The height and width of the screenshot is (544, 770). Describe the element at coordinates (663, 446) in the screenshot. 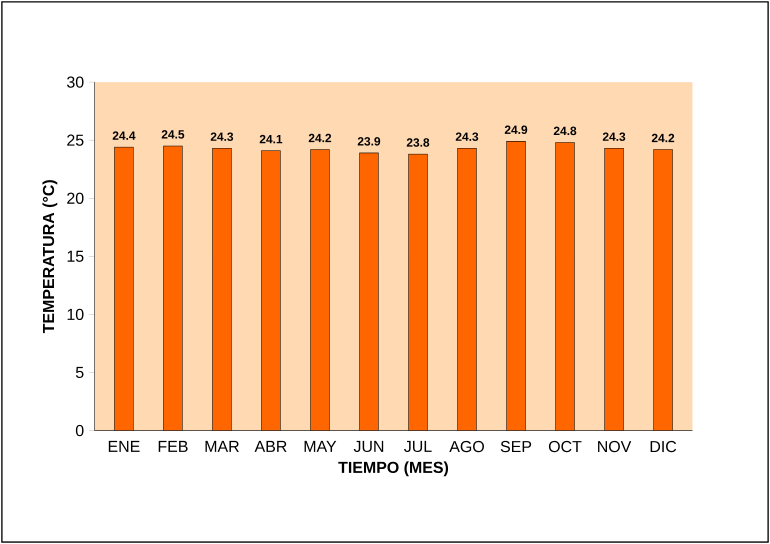

I see `x-tick-label: DIC` at that location.